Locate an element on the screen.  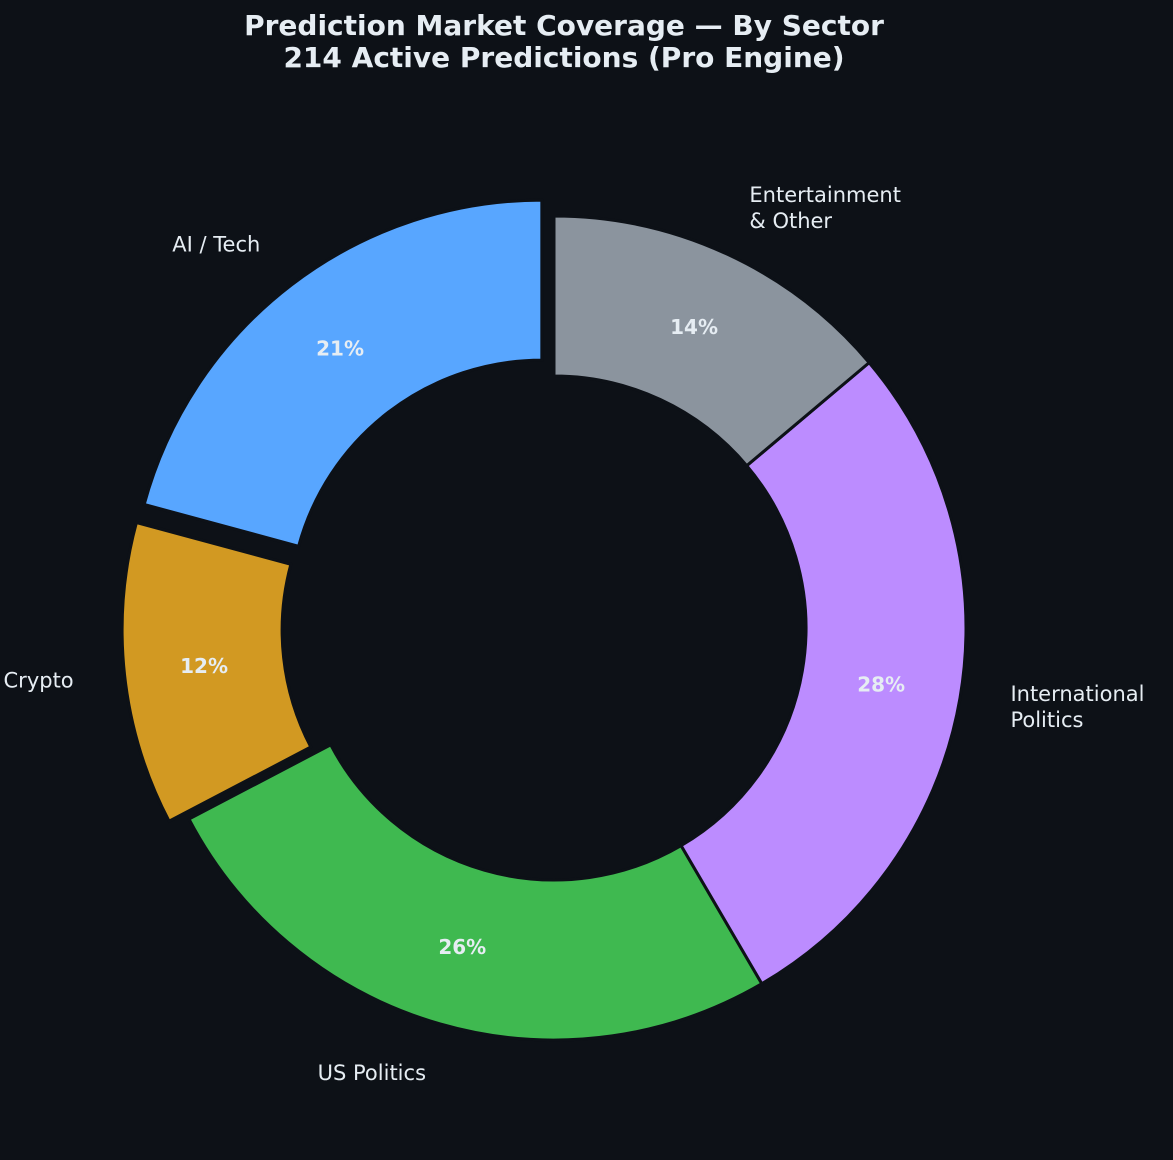
slice-category-label-line: Crypto is located at coordinates (39, 681).